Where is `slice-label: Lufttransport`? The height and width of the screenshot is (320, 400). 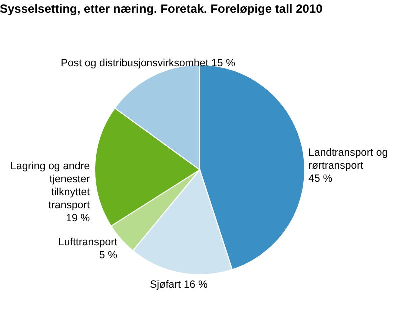 slice-label: Lufttransport is located at coordinates (88, 242).